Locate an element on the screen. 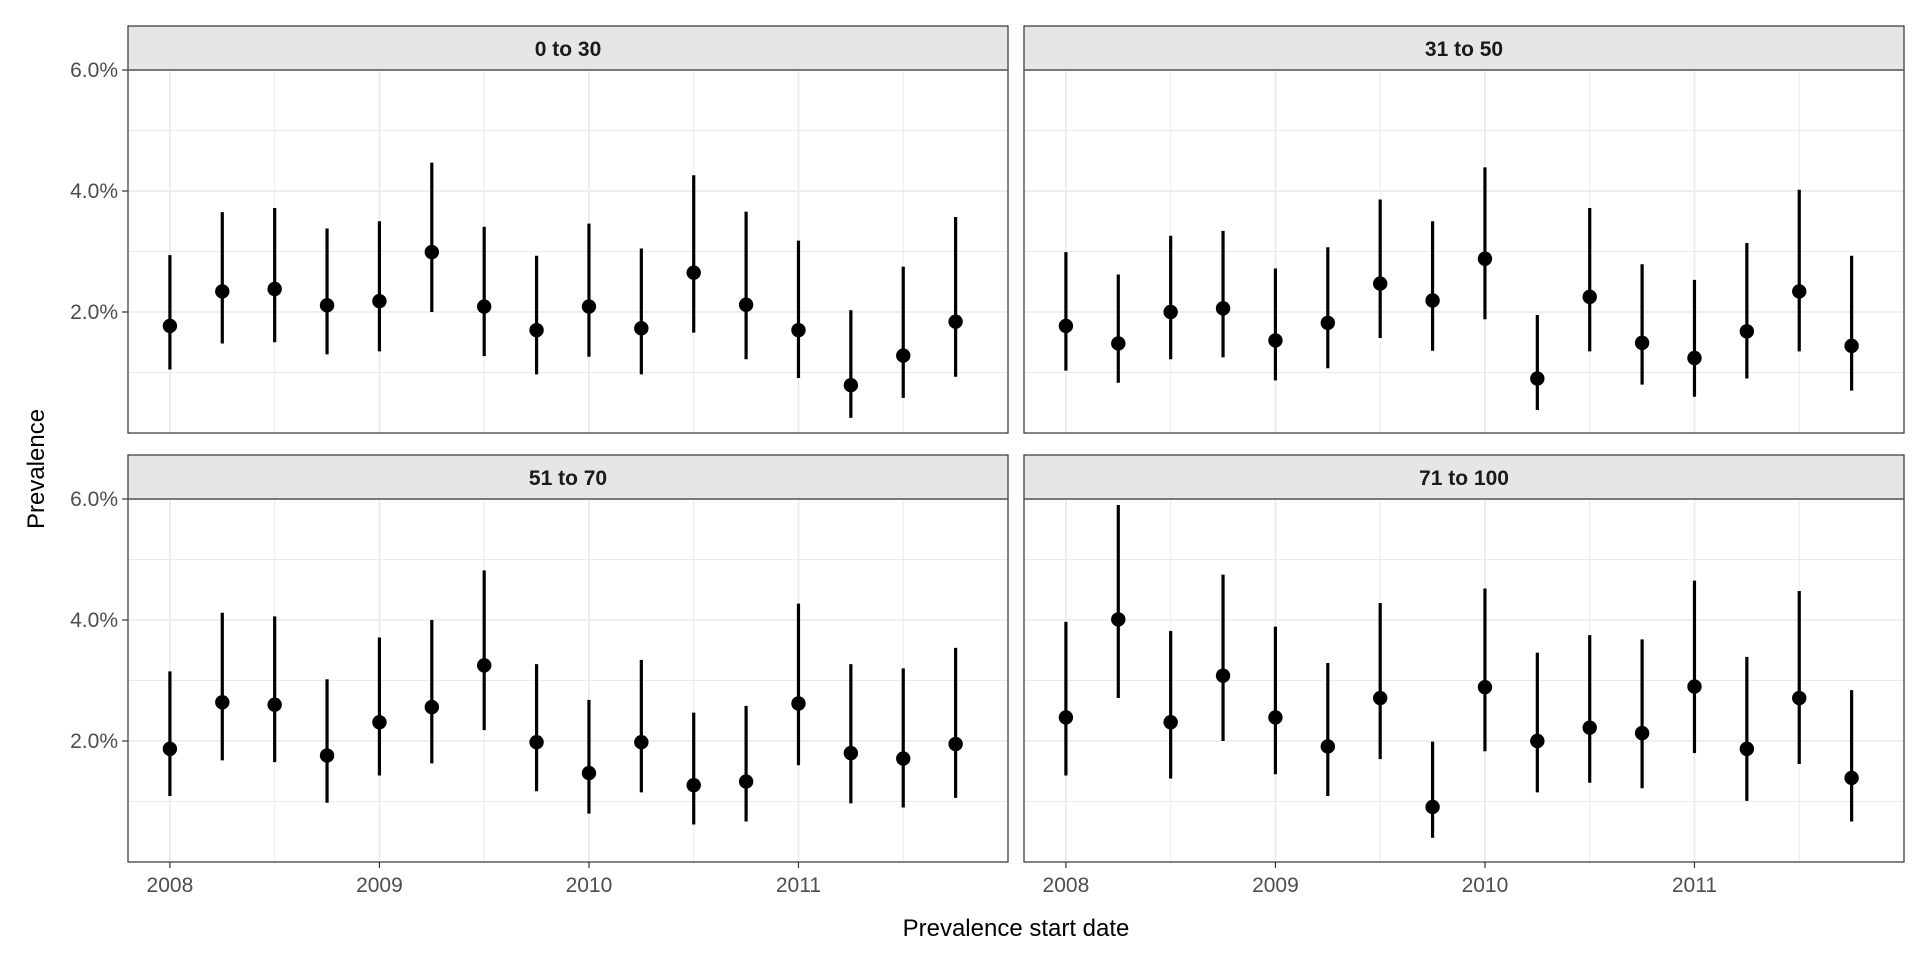 Image resolution: width=1920 pixels, height=960 pixels. facet-strip-label: 0 to 30 is located at coordinates (568, 49).